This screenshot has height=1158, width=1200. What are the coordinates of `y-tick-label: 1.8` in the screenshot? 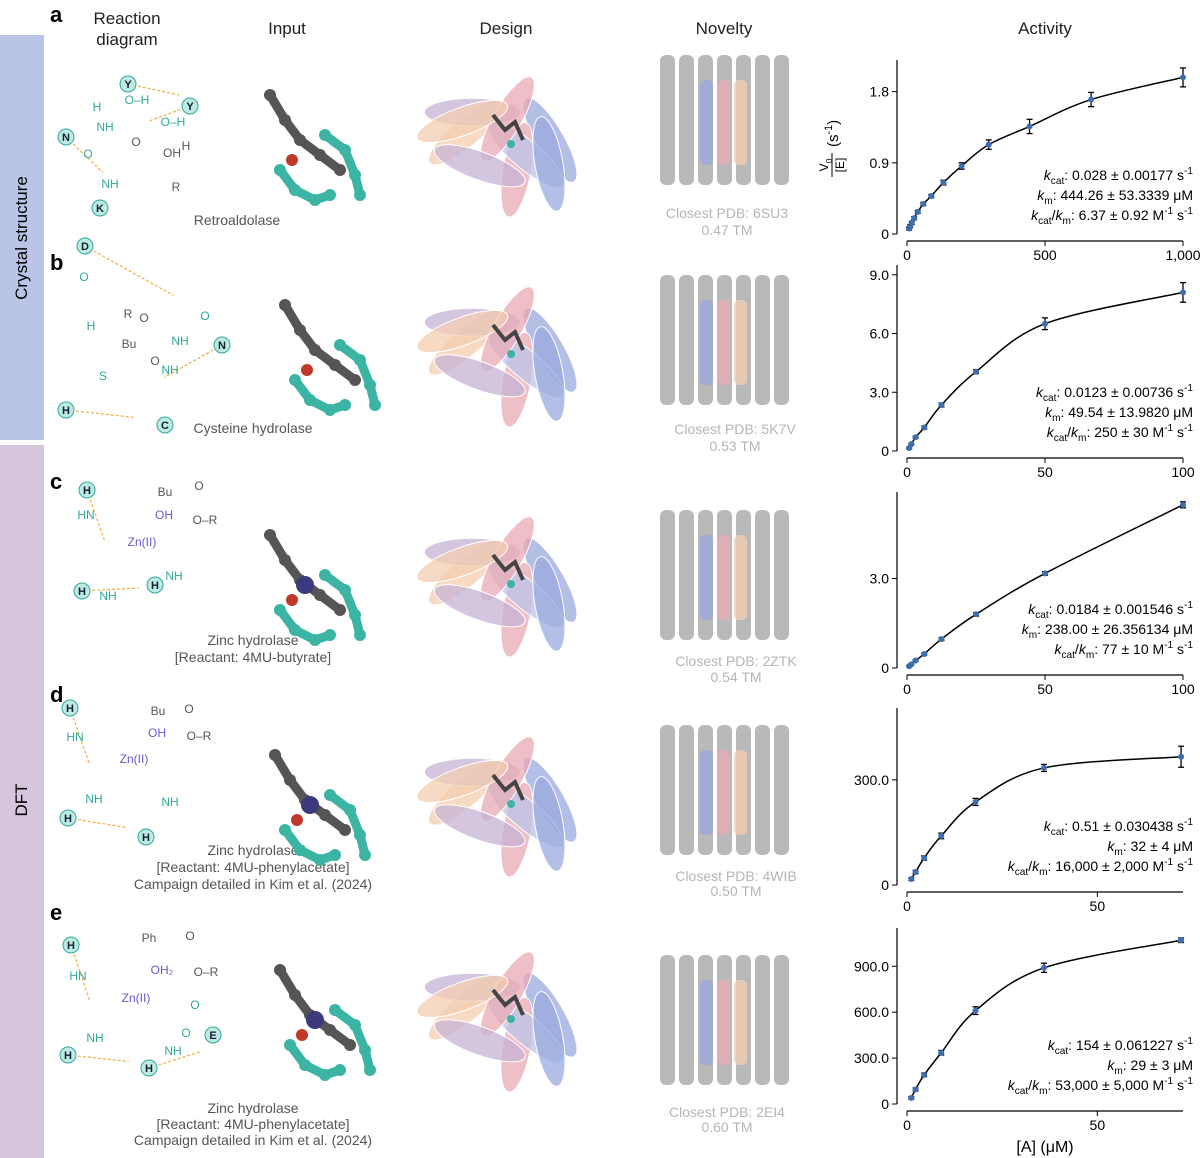 It's located at (880, 92).